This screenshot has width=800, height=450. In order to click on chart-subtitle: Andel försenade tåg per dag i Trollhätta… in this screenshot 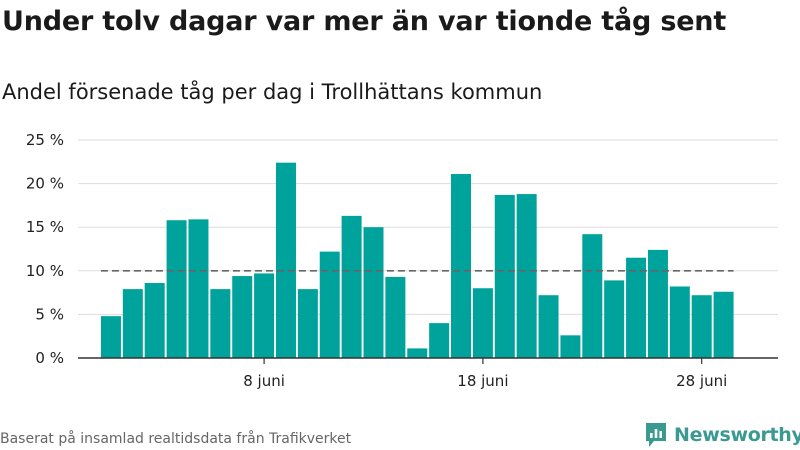, I will do `click(272, 92)`.